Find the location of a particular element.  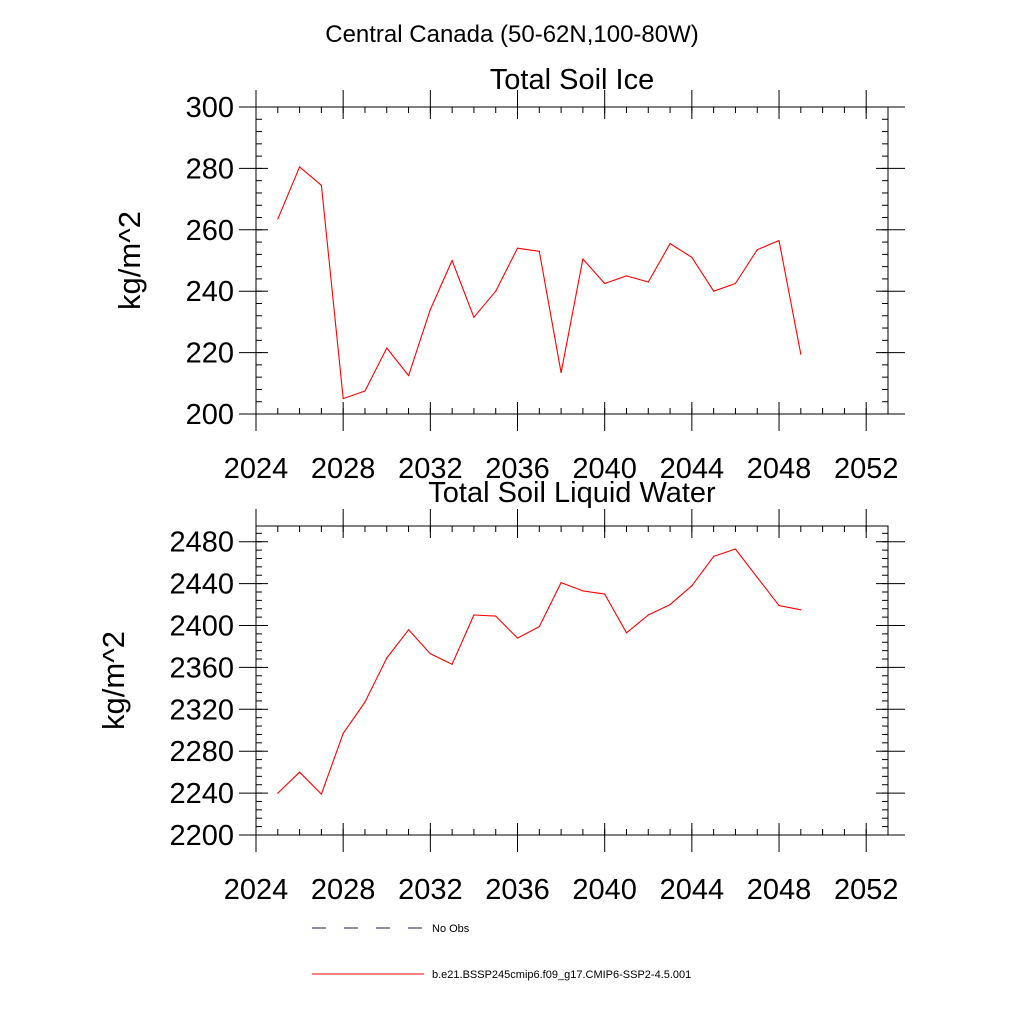

y-tick-label: 300 is located at coordinates (210, 108).